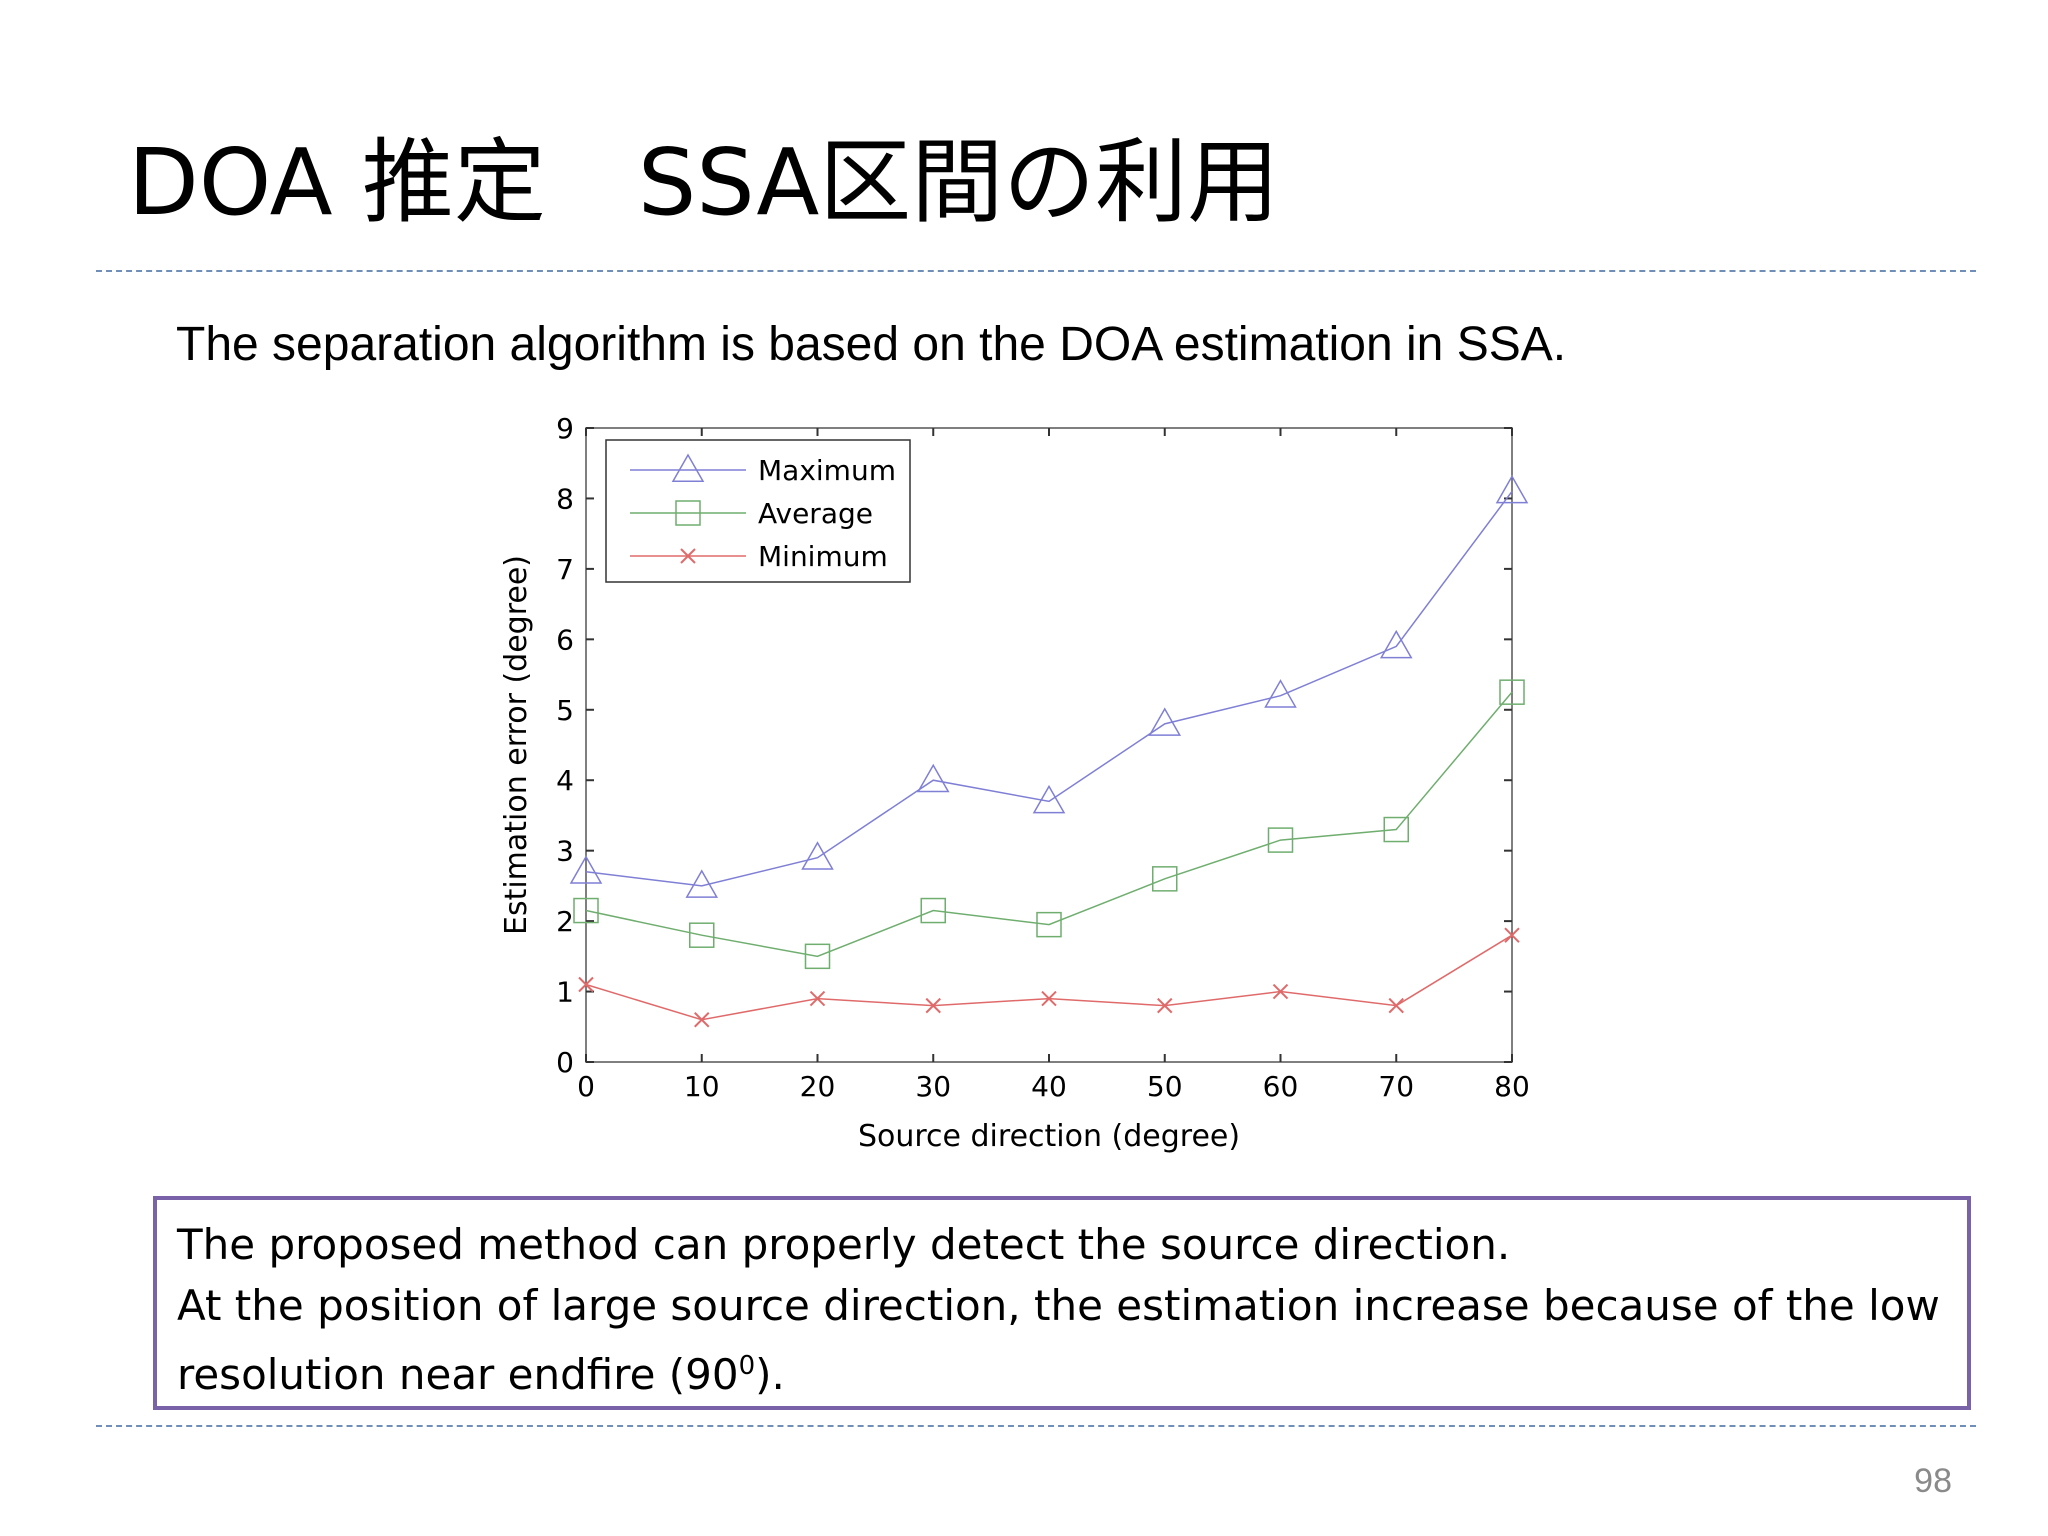 The width and height of the screenshot is (2048, 1536). Describe the element at coordinates (1281, 1086) in the screenshot. I see `x-tick-label-60: 60` at that location.